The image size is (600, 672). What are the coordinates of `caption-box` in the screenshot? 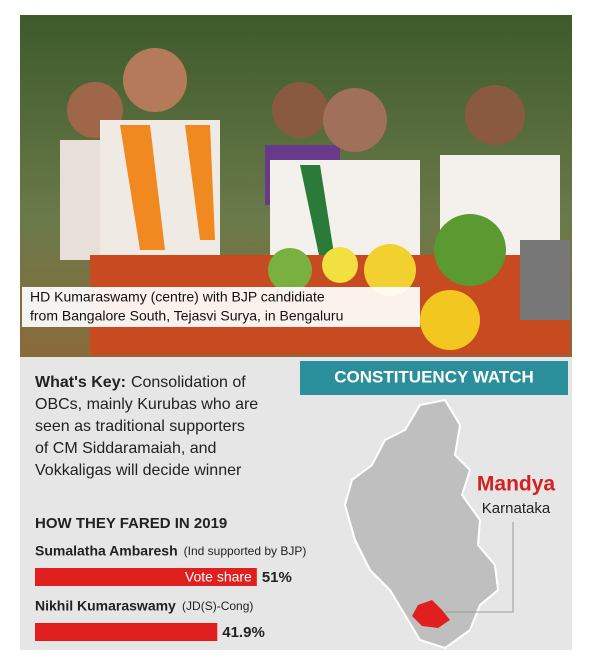 It's located at (221, 307).